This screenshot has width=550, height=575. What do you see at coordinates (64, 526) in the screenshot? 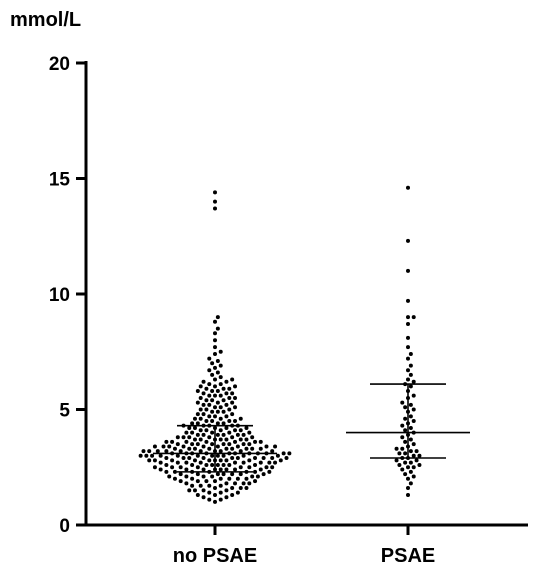
I see `y-tick-label: 0` at bounding box center [64, 526].